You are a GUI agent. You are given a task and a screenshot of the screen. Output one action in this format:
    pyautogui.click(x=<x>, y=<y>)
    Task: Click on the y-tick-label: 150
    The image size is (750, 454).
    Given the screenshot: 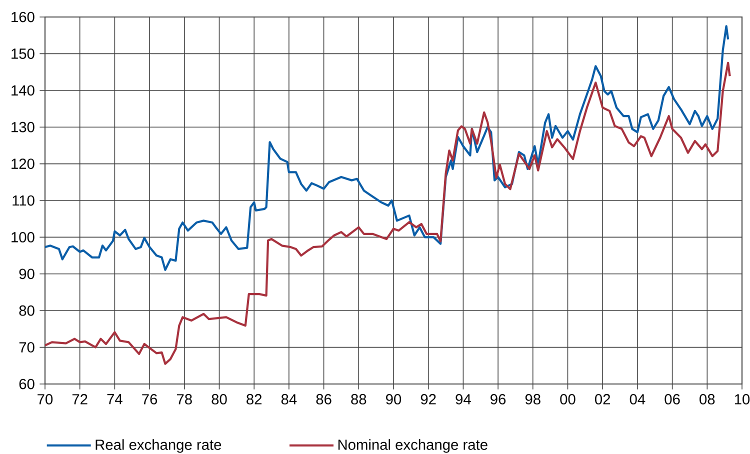 What is the action you would take?
    pyautogui.click(x=23, y=53)
    